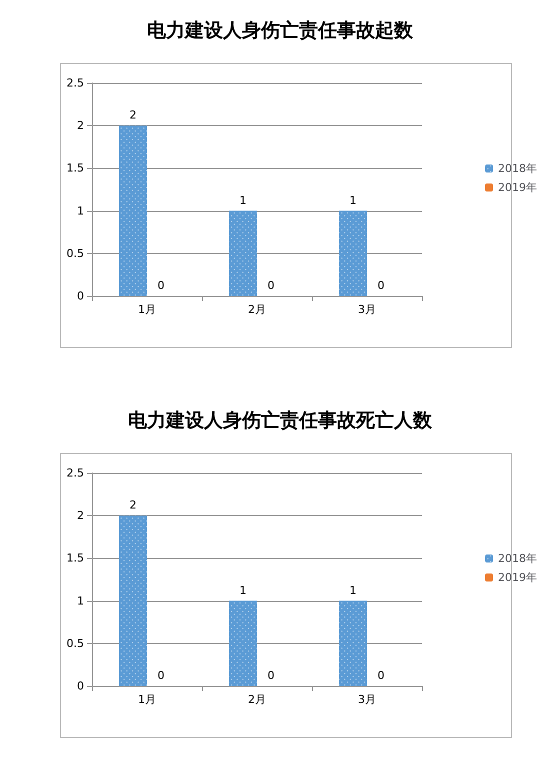 The height and width of the screenshot is (777, 560). I want to click on chart-title: 电力建设人身伤亡责任事故死亡人数, so click(280, 421).